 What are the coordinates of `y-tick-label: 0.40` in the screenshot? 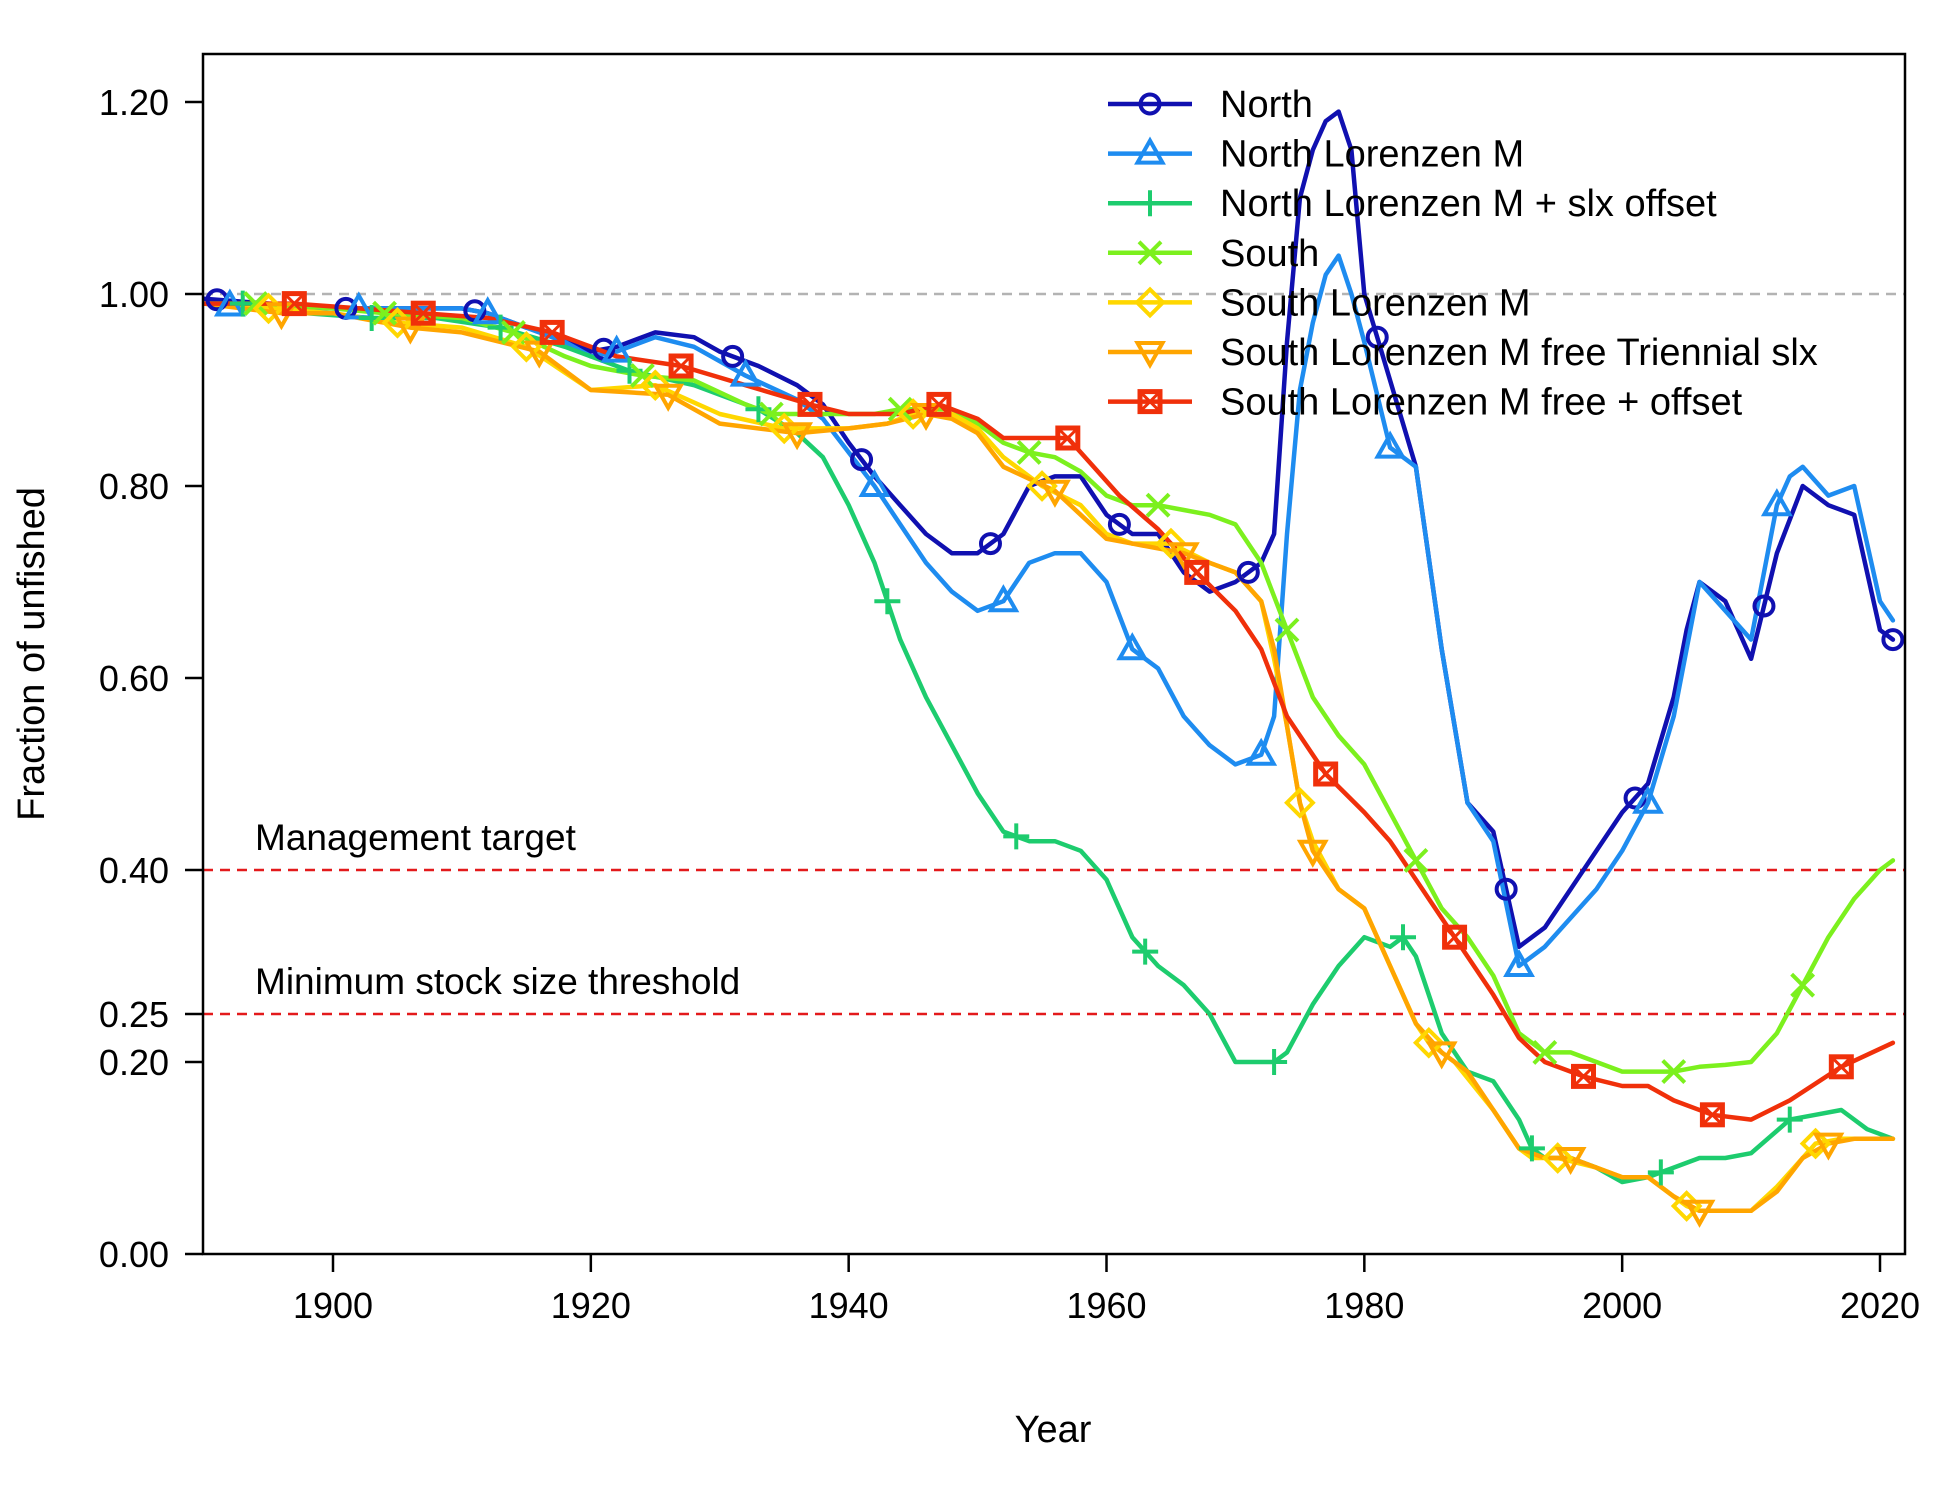 It's located at (134, 870).